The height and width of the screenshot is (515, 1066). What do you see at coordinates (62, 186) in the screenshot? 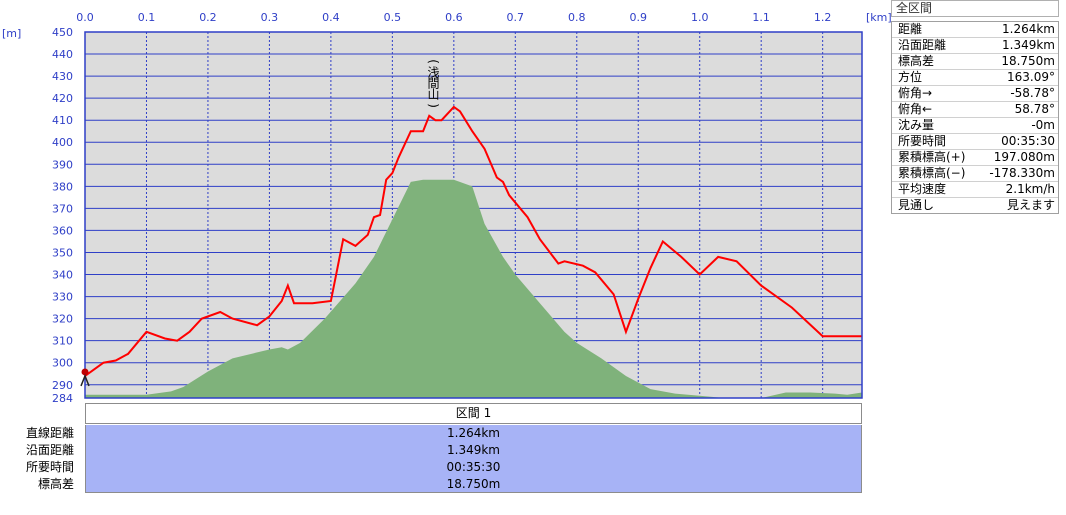
I see `y-tick-label: 380` at bounding box center [62, 186].